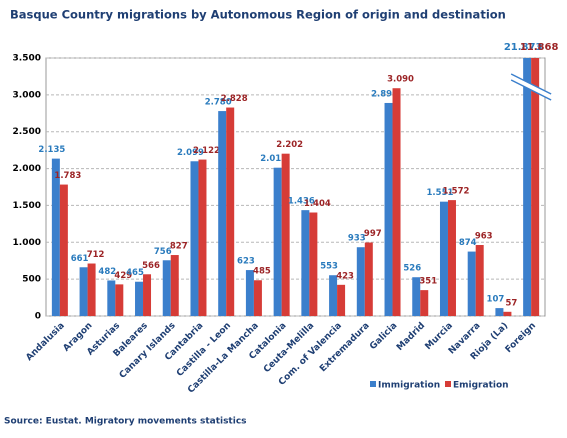 The image size is (567, 438). What do you see at coordinates (440, 193) in the screenshot?
I see `value-label: 1.551` at bounding box center [440, 193].